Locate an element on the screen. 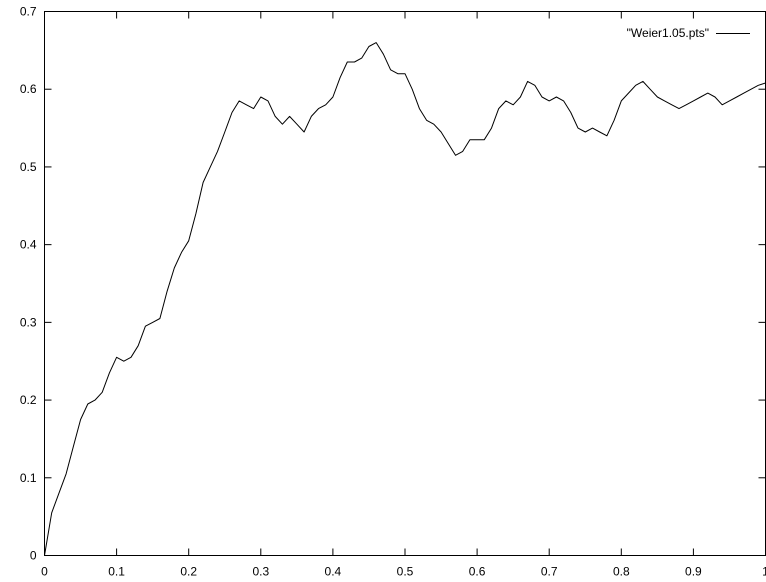 Image resolution: width=766 pixels, height=582 pixels. x-tick-label: 0.7 is located at coordinates (549, 572).